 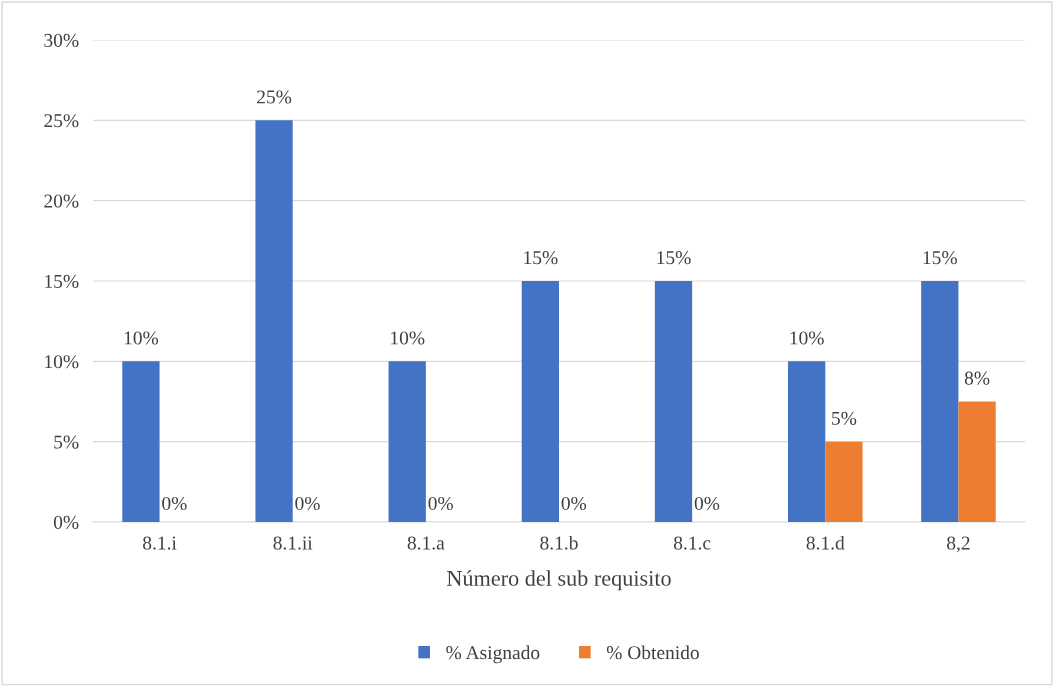 What do you see at coordinates (274, 97) in the screenshot?
I see `data-label: 25%` at bounding box center [274, 97].